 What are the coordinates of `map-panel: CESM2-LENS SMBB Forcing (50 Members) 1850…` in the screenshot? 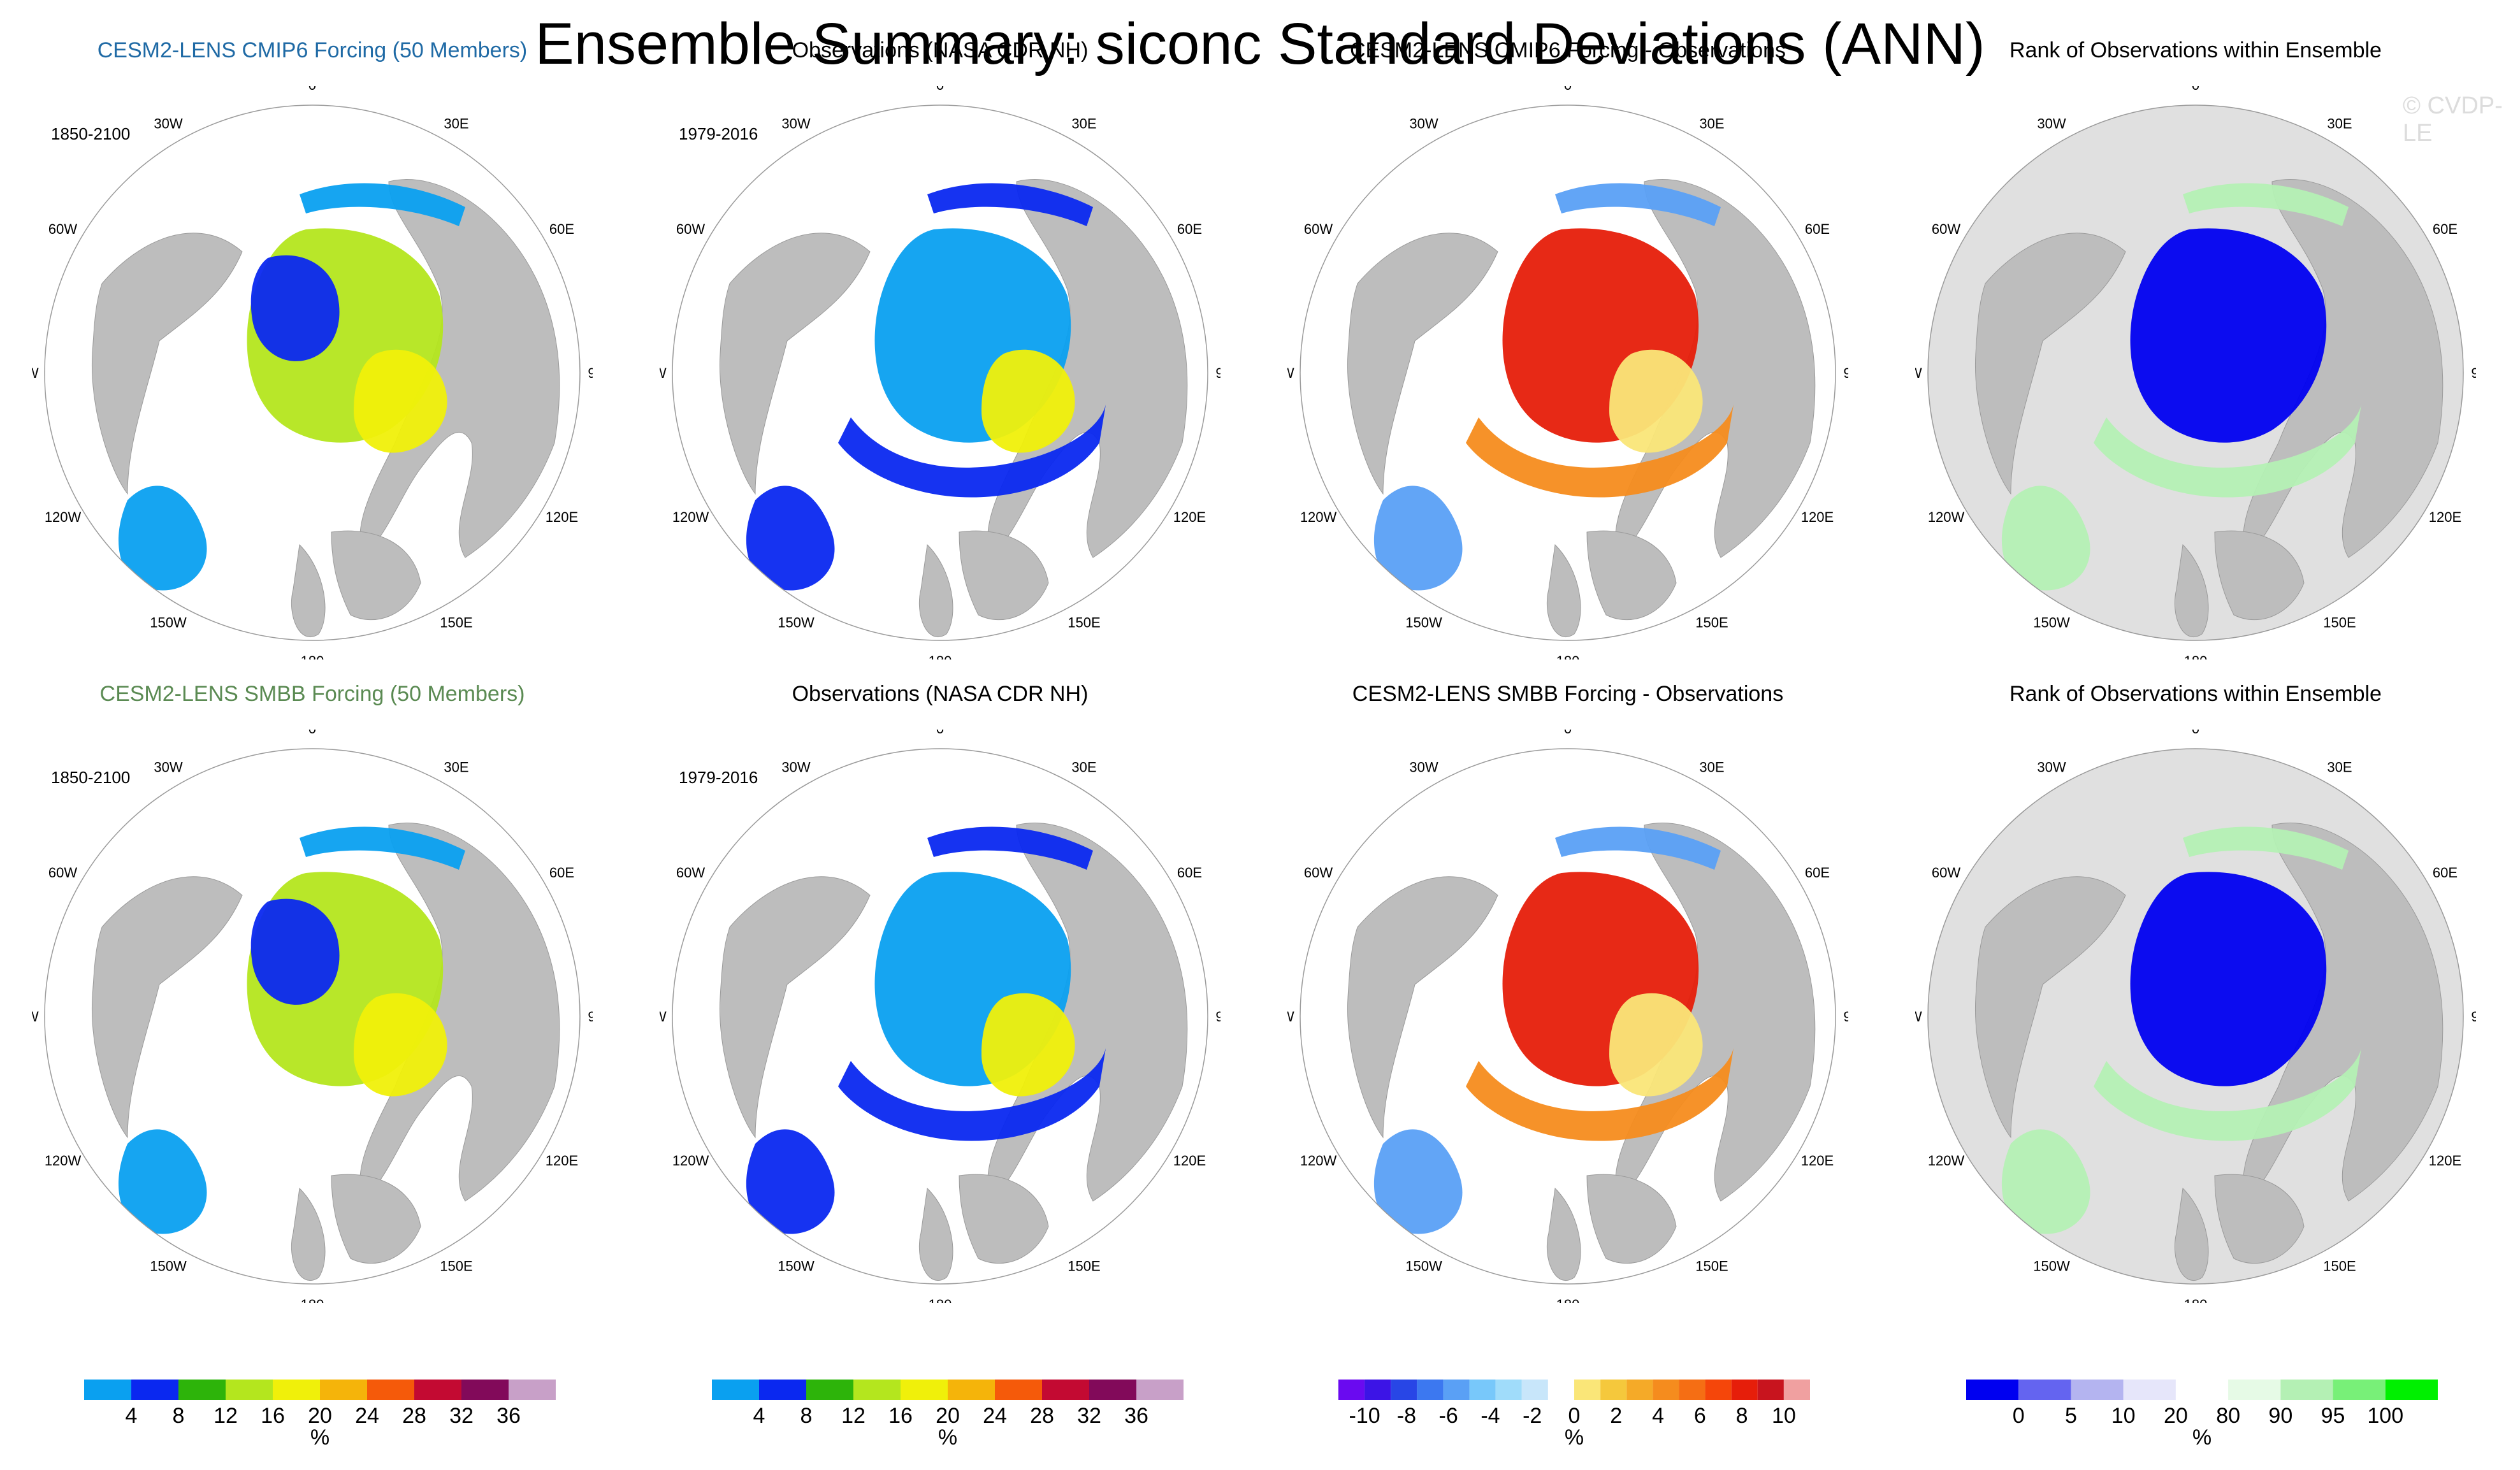 It's located at (312, 984).